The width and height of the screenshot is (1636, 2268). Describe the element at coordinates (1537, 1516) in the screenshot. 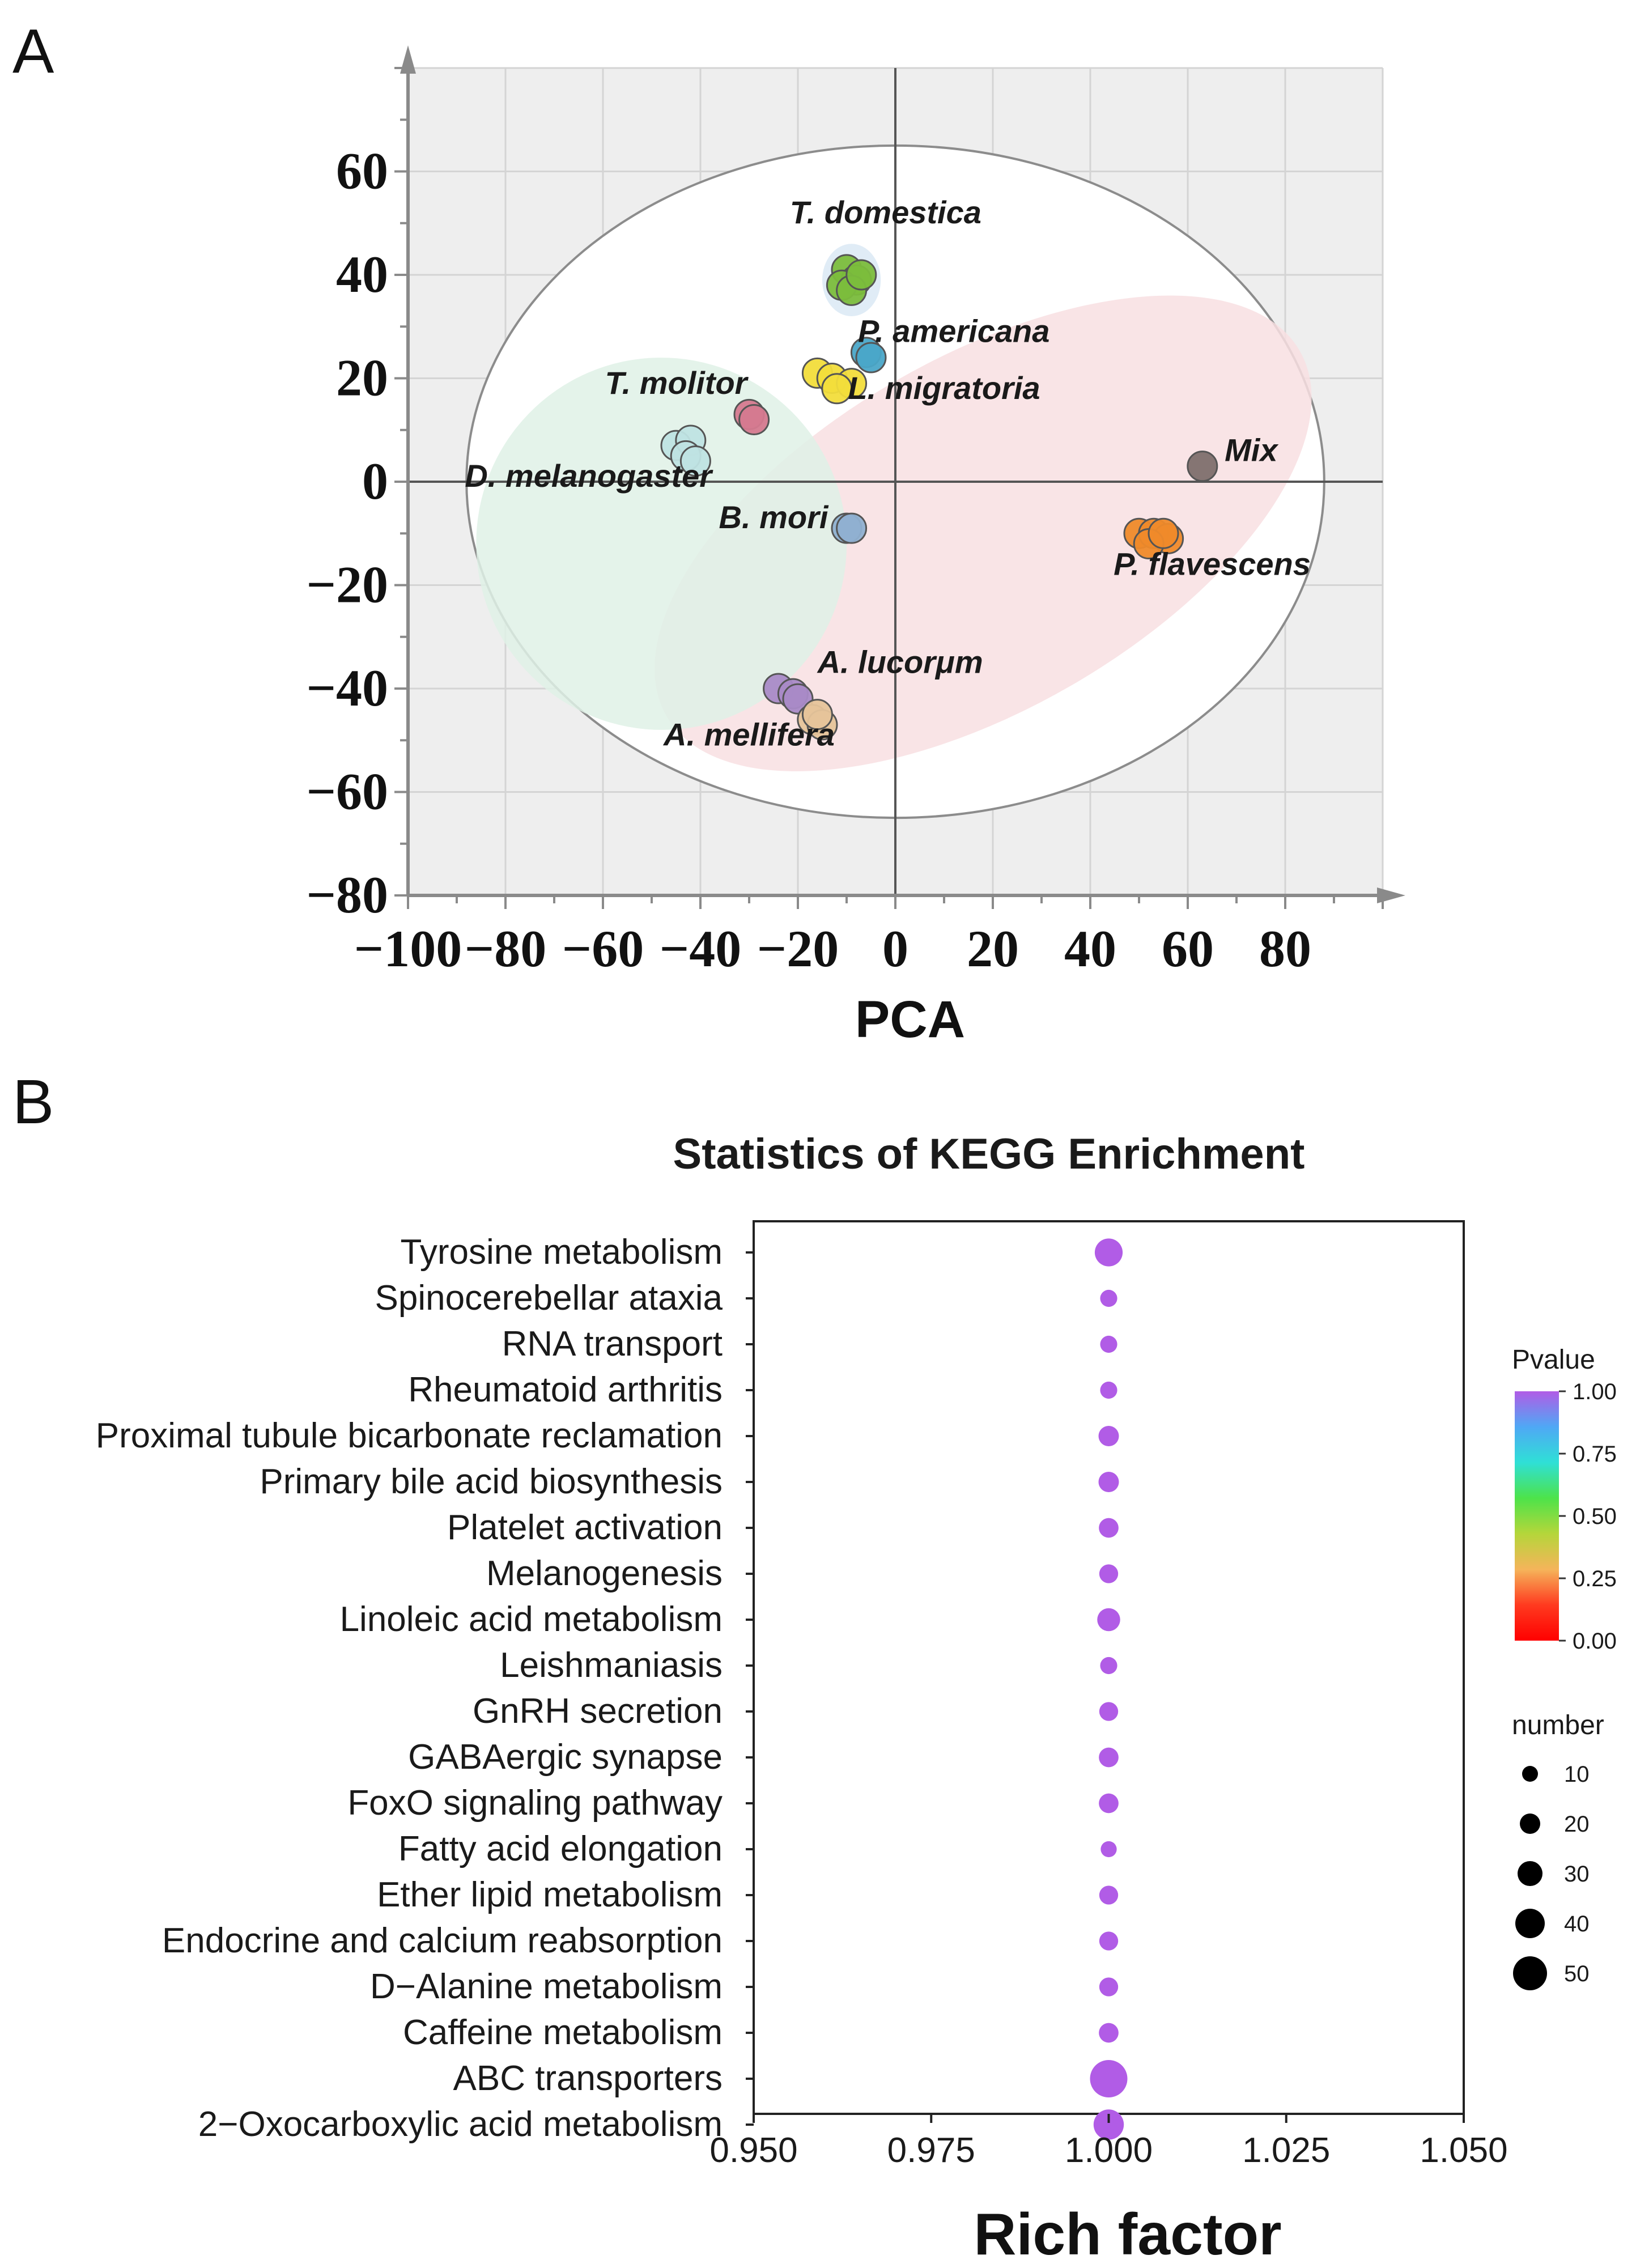

I see `pvalue-colorbar` at that location.